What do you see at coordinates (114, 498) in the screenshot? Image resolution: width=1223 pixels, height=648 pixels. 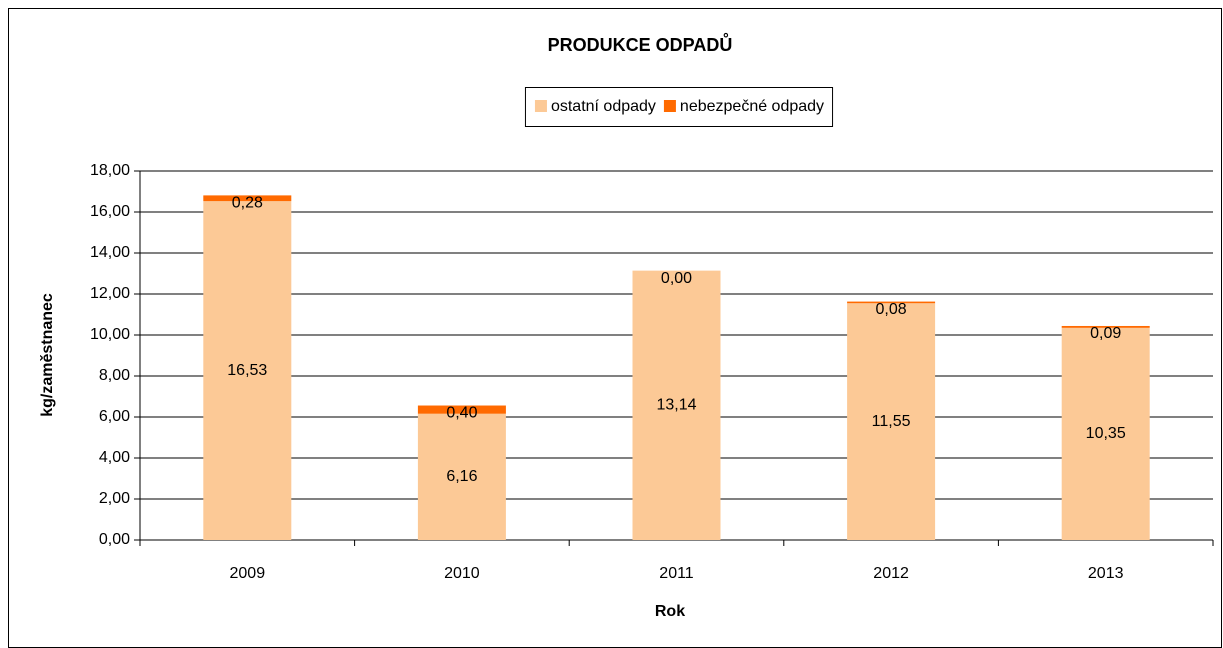 I see `y-tick-label: 2,00` at bounding box center [114, 498].